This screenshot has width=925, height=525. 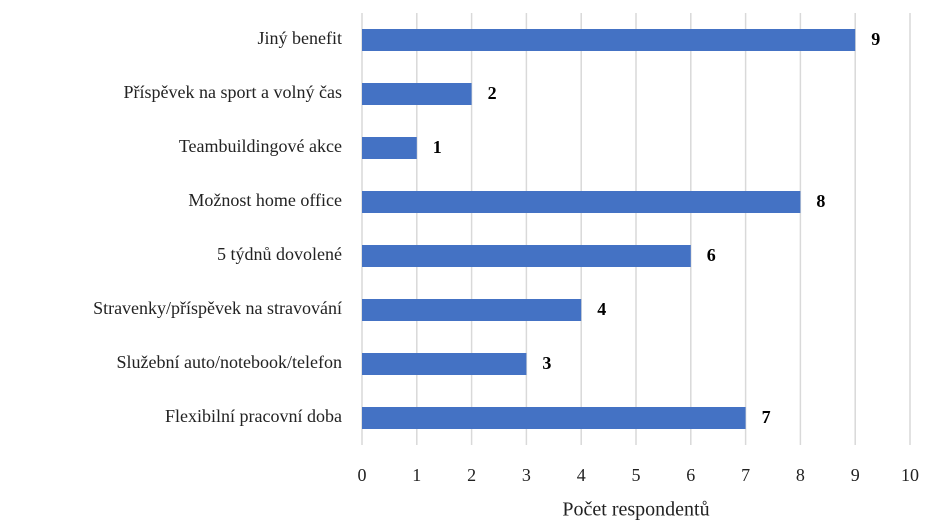 What do you see at coordinates (526, 475) in the screenshot?
I see `x-tick-label: 3` at bounding box center [526, 475].